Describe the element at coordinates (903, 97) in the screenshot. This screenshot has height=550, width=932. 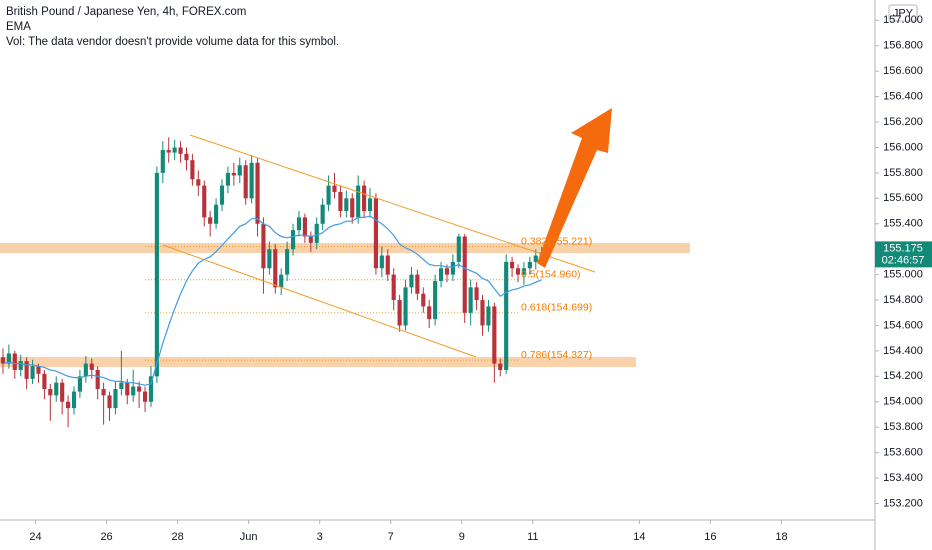
I see `y-tick-label: 156.400` at that location.